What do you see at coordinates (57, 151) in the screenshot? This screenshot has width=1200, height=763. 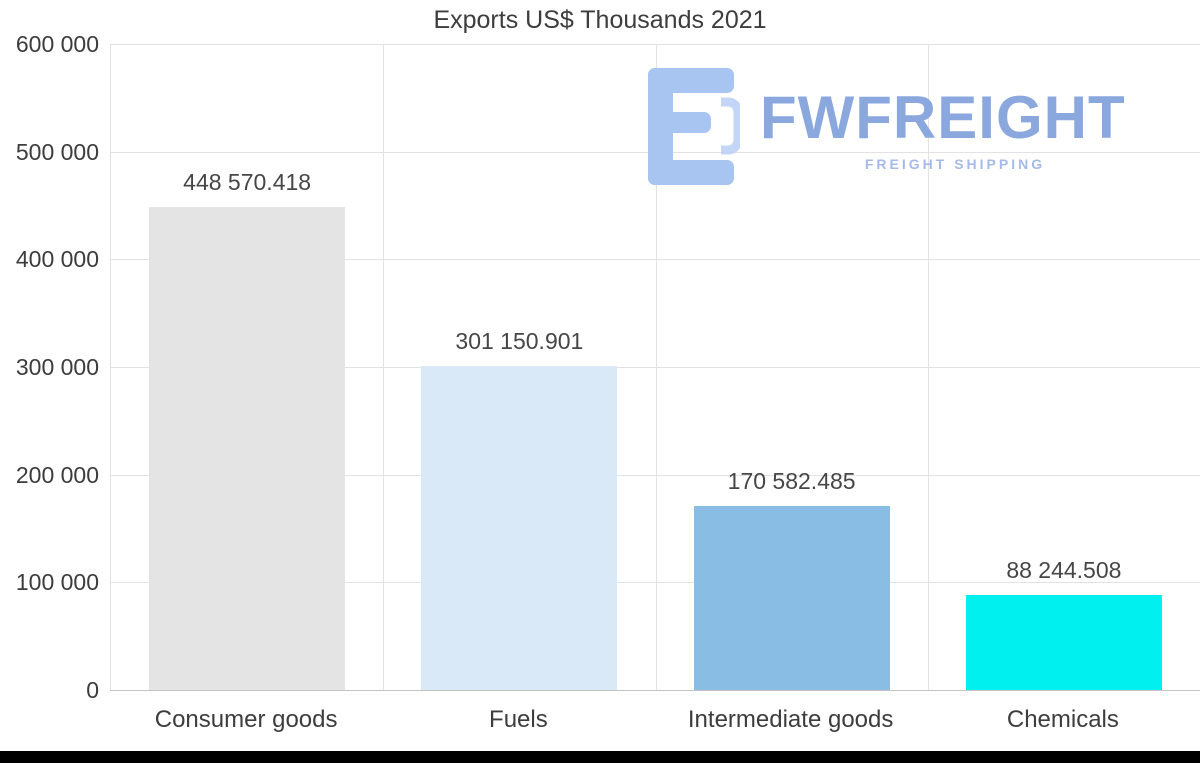 I see `y-axis-tick-label: 500 000` at bounding box center [57, 151].